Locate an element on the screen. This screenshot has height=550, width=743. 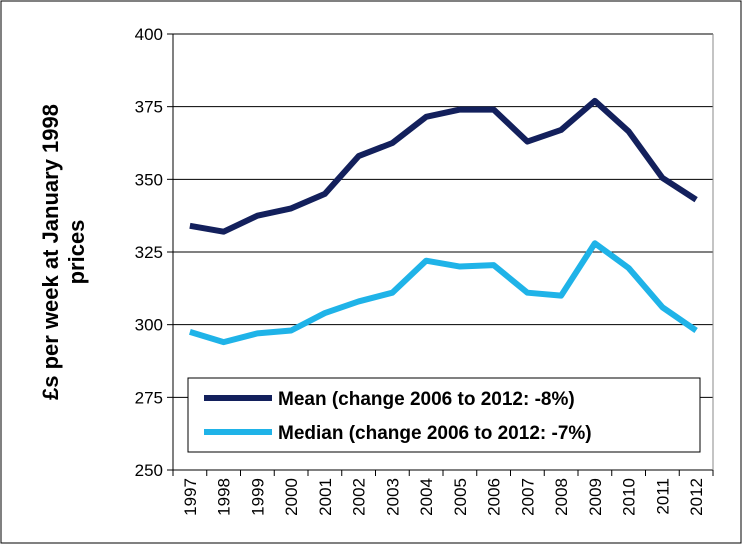
y-tick-label: 275 is located at coordinates (149, 397).